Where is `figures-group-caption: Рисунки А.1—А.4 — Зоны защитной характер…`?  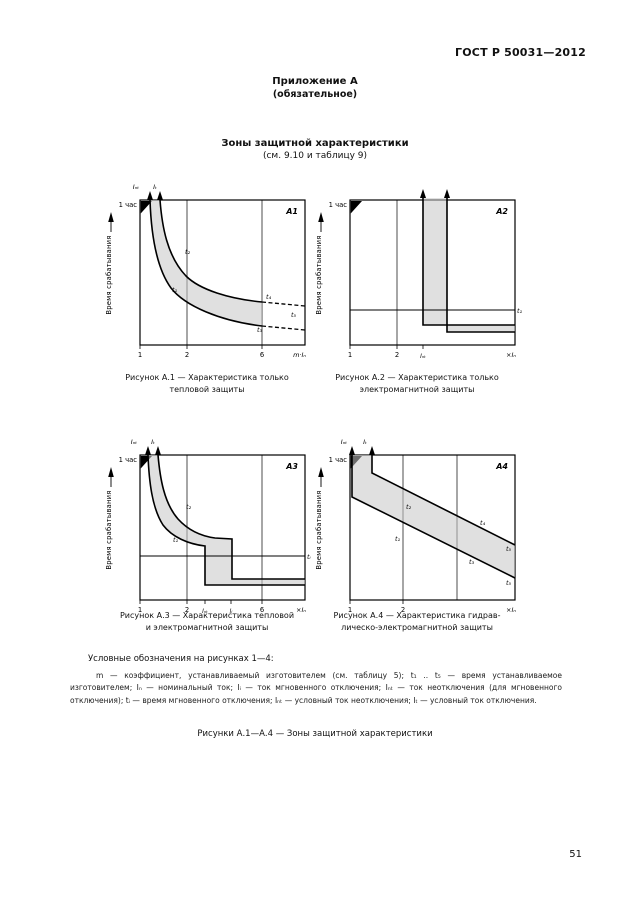
figures-group-caption: Рисунки А.1—А.4 — Зоны защитной характер… is located at coordinates (315, 734).